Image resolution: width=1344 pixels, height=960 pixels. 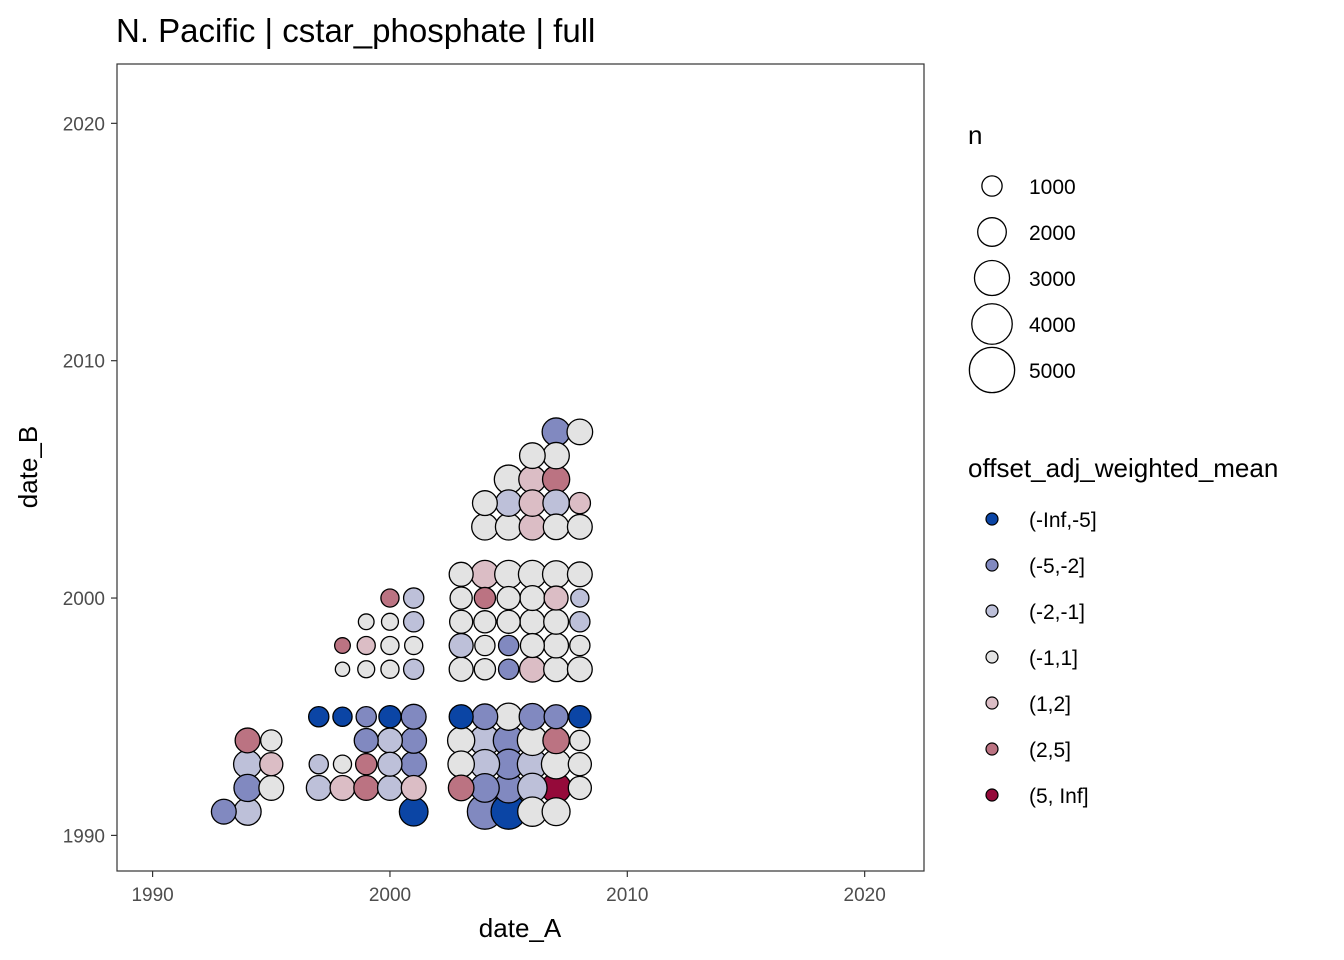 What do you see at coordinates (1052, 279) in the screenshot?
I see `size-legend-label: 3000` at bounding box center [1052, 279].